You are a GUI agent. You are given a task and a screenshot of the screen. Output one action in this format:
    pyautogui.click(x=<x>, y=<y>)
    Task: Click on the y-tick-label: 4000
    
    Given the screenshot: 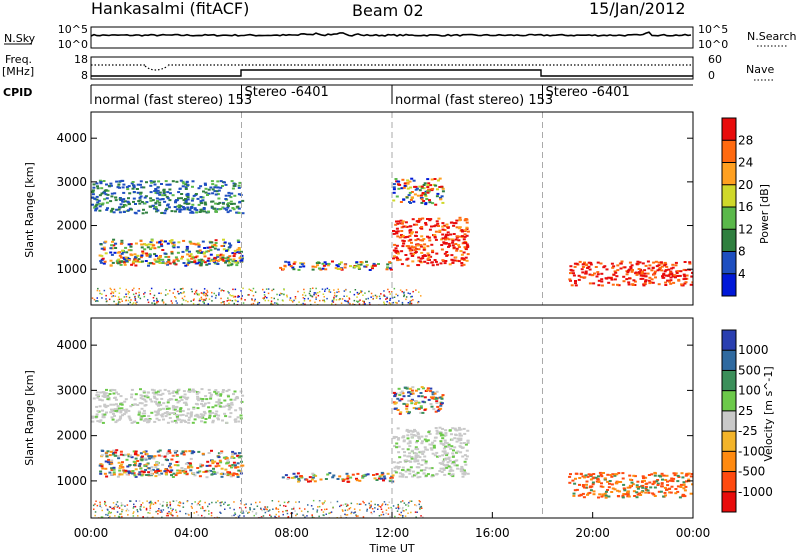 What is the action you would take?
    pyautogui.click(x=71, y=345)
    